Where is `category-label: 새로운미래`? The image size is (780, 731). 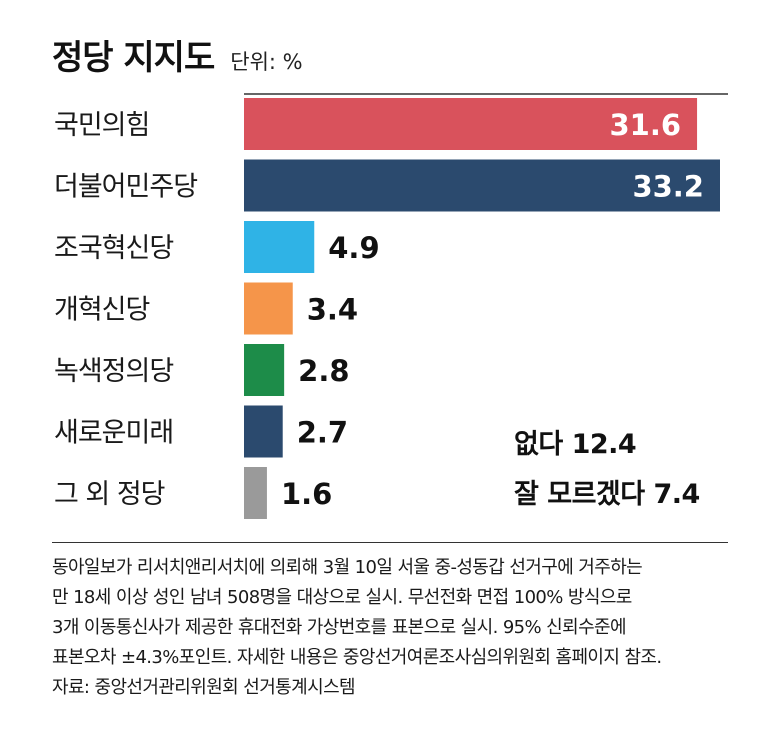
category-label: 새로운미래 is located at coordinates (113, 433).